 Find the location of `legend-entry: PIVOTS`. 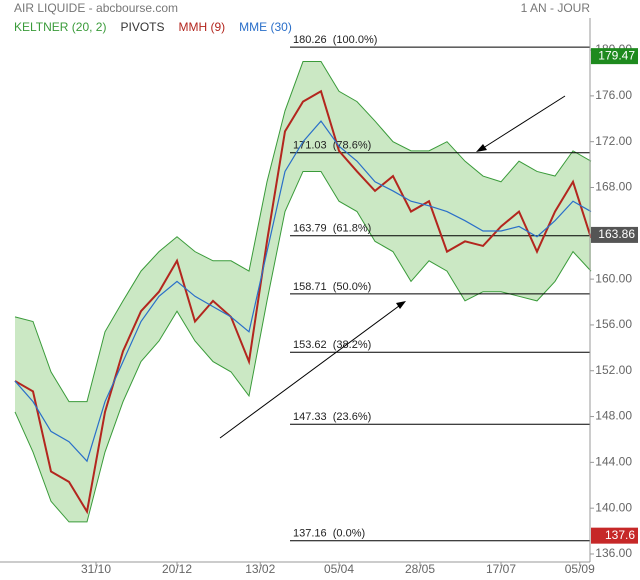

legend-entry: PIVOTS is located at coordinates (142, 27).